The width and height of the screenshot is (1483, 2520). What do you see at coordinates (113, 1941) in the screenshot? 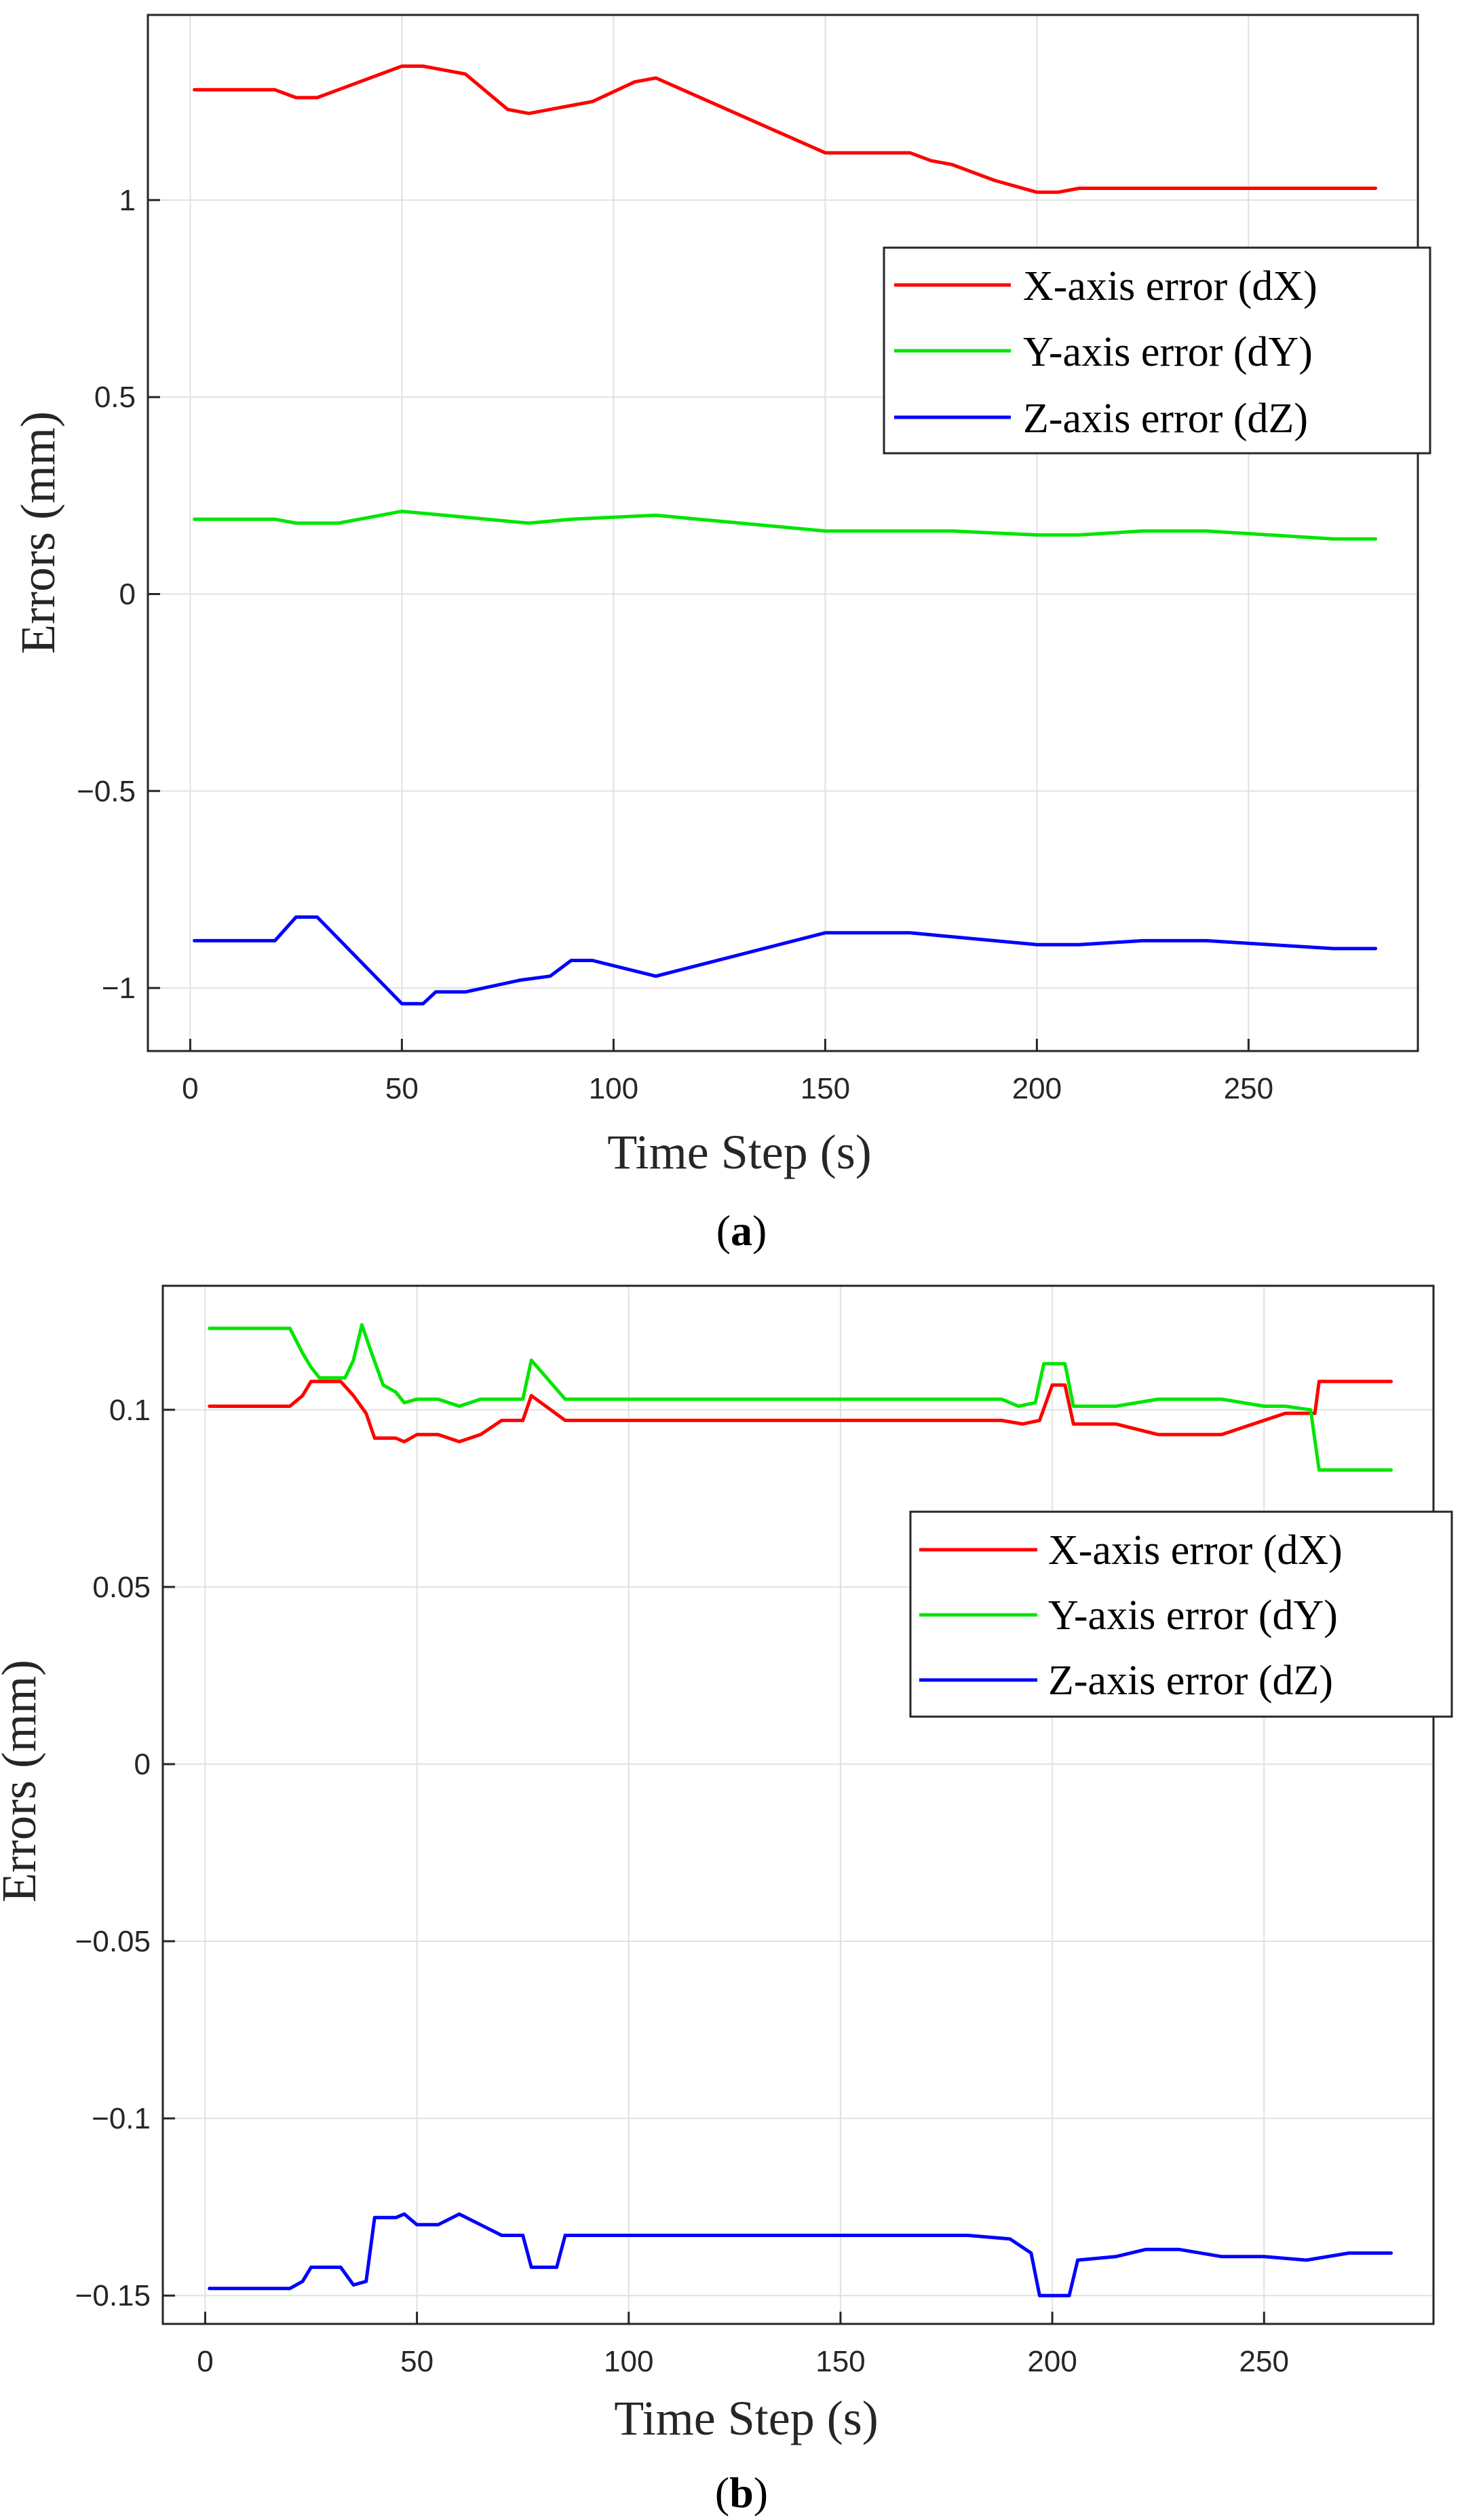
I see `y-tick-label: −0.05` at bounding box center [113, 1941].